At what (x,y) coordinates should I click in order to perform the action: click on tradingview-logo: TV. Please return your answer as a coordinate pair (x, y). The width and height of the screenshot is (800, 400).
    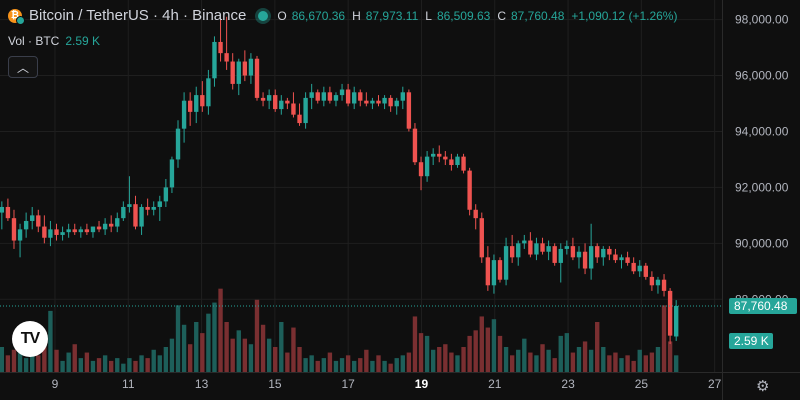
    Looking at the image, I should click on (30, 339).